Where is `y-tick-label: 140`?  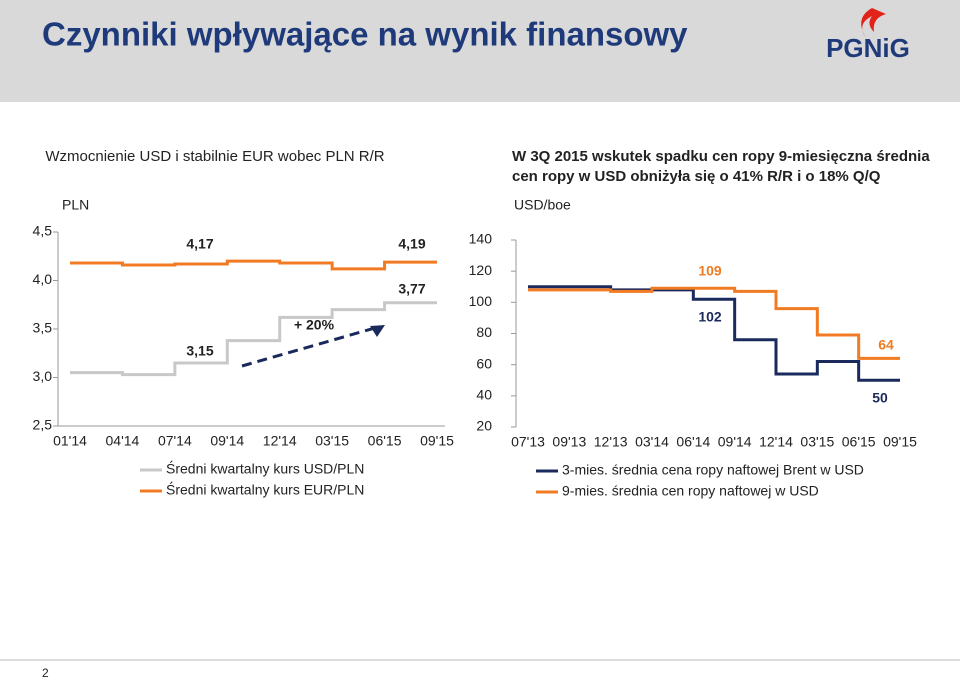 y-tick-label: 140 is located at coordinates (481, 239).